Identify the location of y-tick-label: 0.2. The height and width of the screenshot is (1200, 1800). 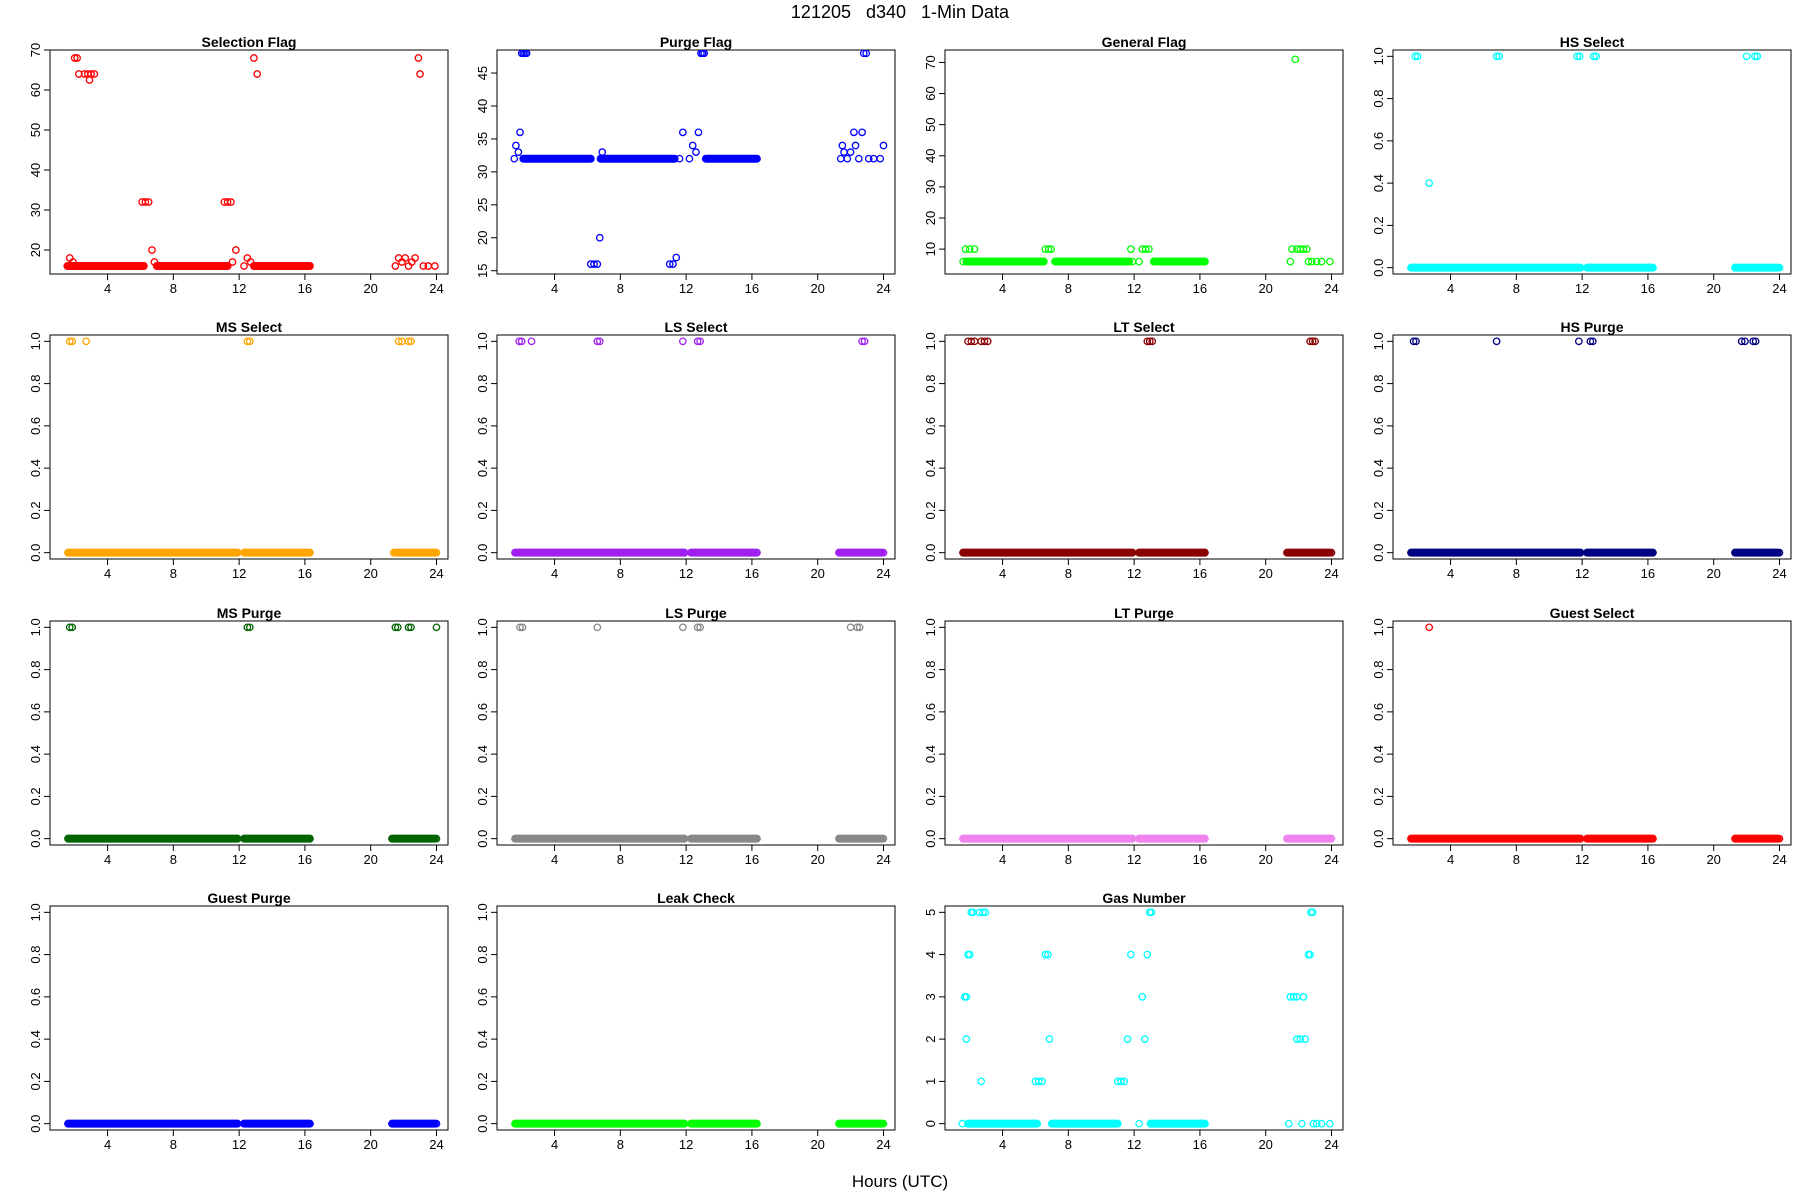
(930, 796).